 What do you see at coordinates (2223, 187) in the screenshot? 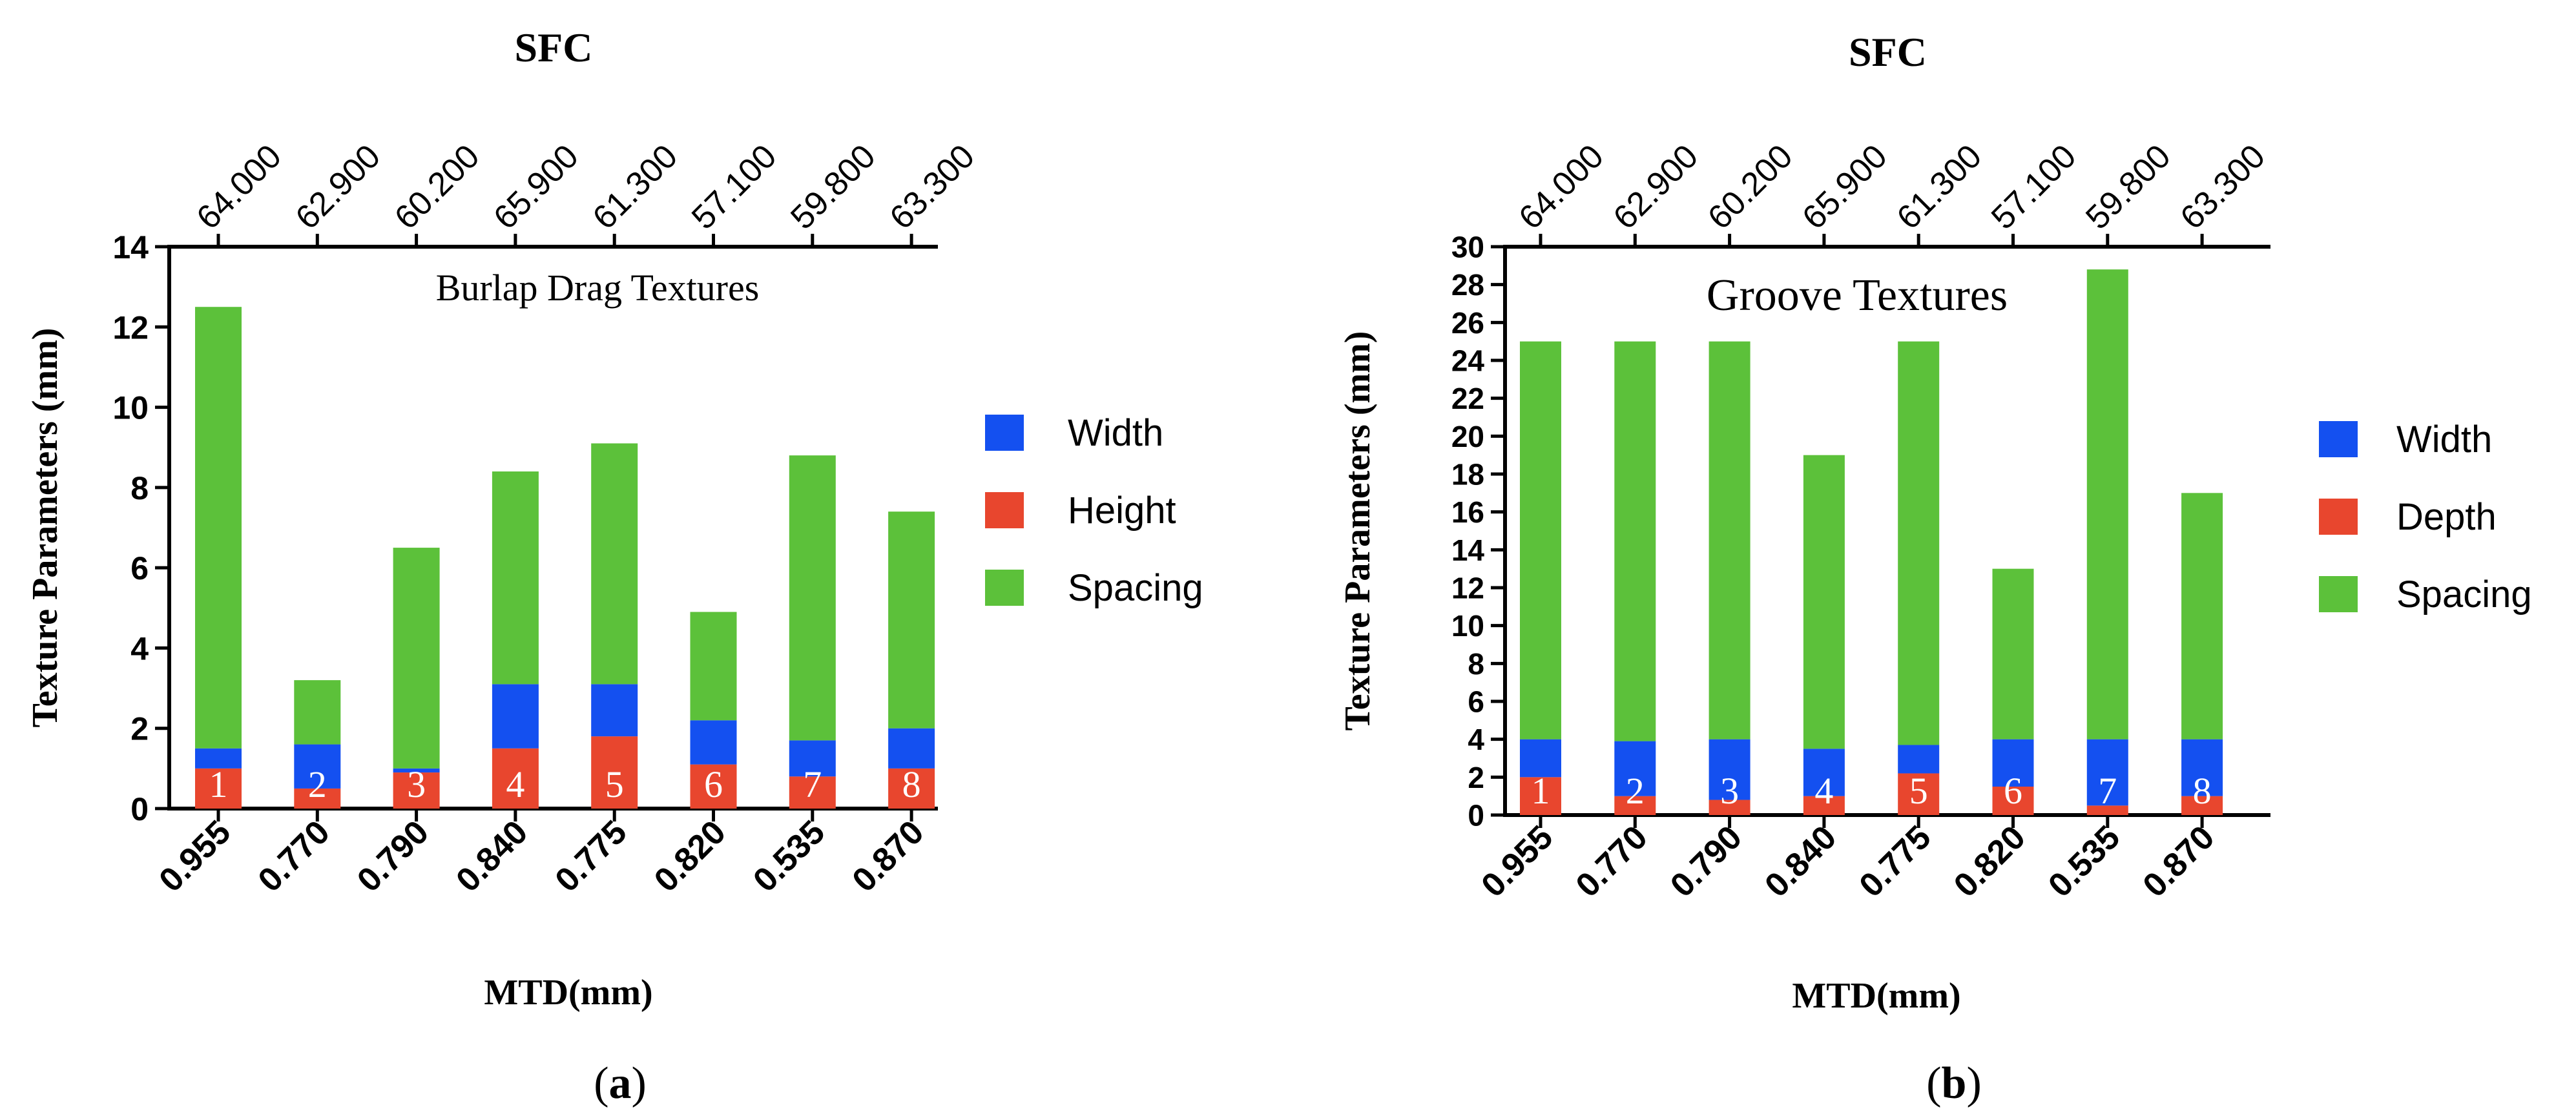
I see `panel-b-top-tick-label: 63.300` at bounding box center [2223, 187].